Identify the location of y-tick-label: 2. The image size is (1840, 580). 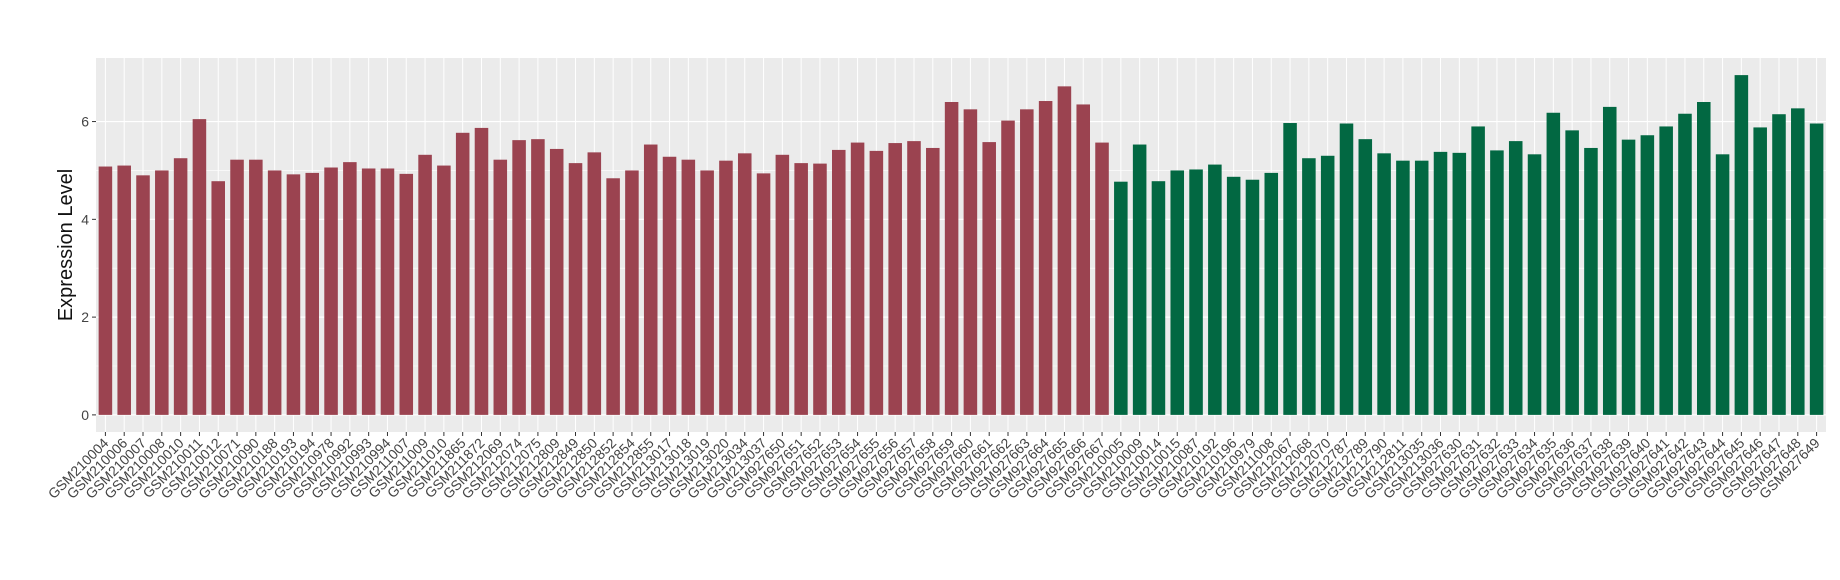
(85, 317).